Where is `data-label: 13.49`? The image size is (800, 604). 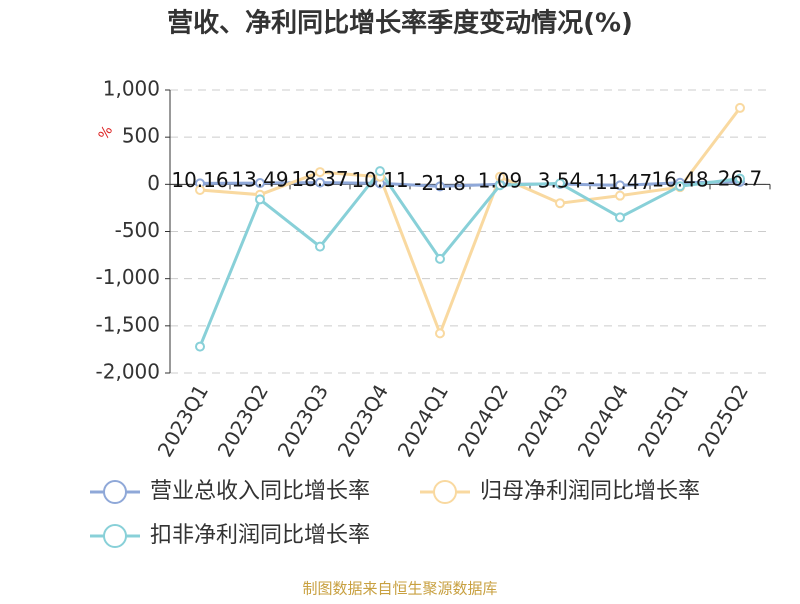
data-label: 13.49 is located at coordinates (259, 180).